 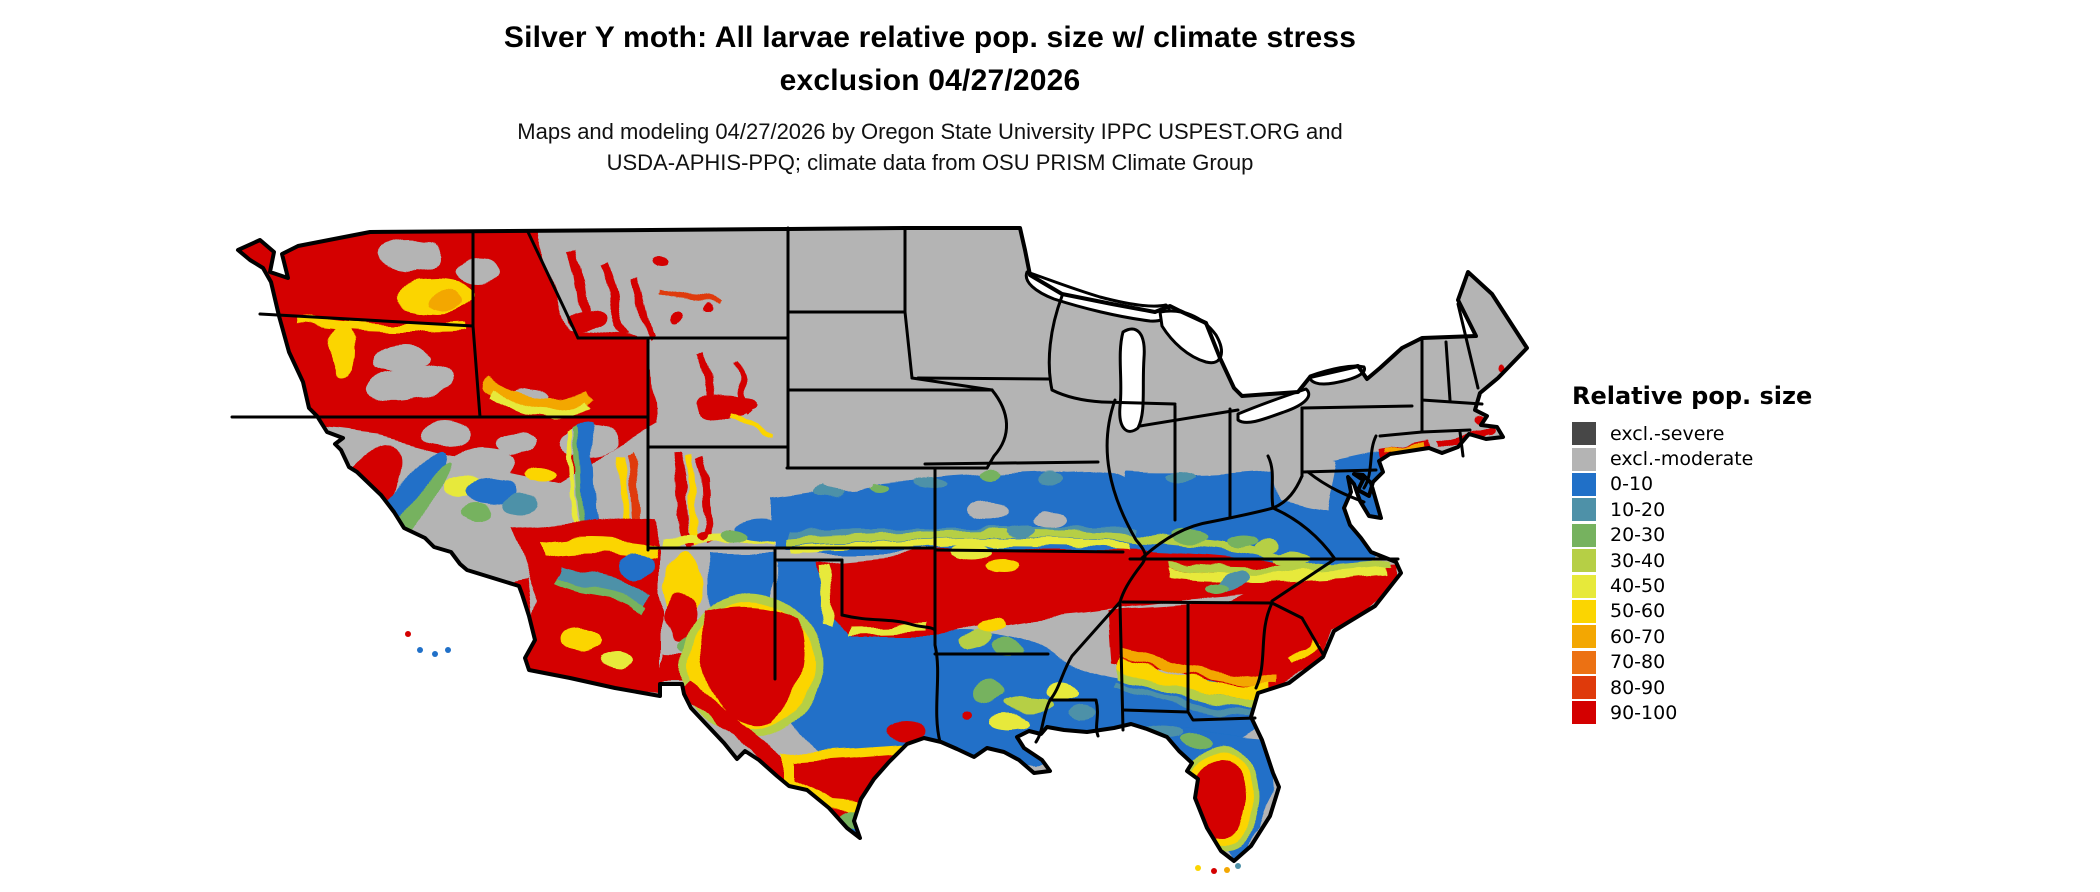 I want to click on legend-item-label: 40-50, so click(x=1638, y=586).